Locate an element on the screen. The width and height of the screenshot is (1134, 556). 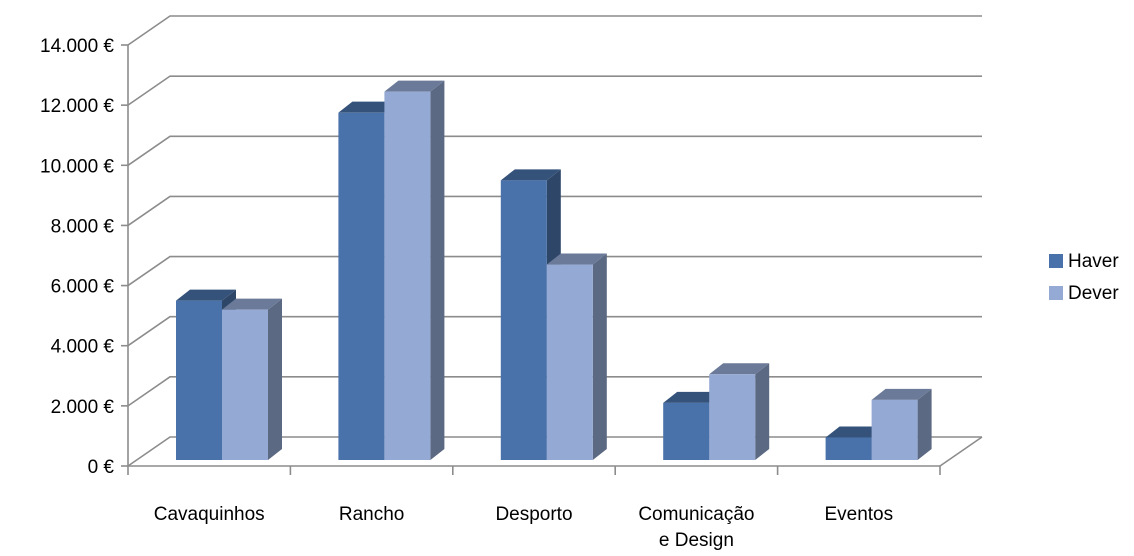
x-tick-label: Desporto is located at coordinates (533, 514).